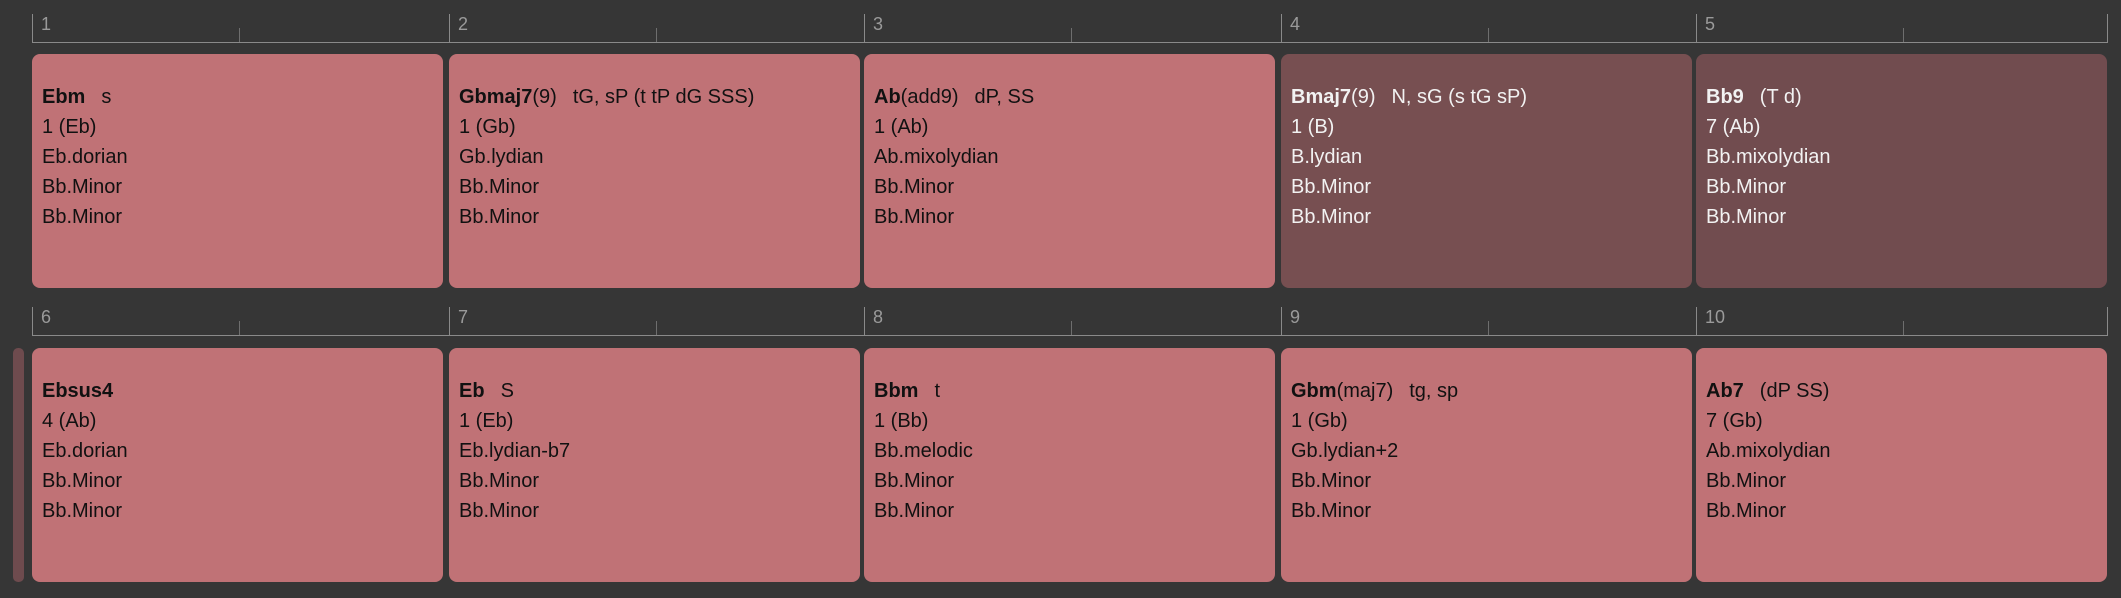  Describe the element at coordinates (1710, 24) in the screenshot. I see `bar-number: 5` at that location.